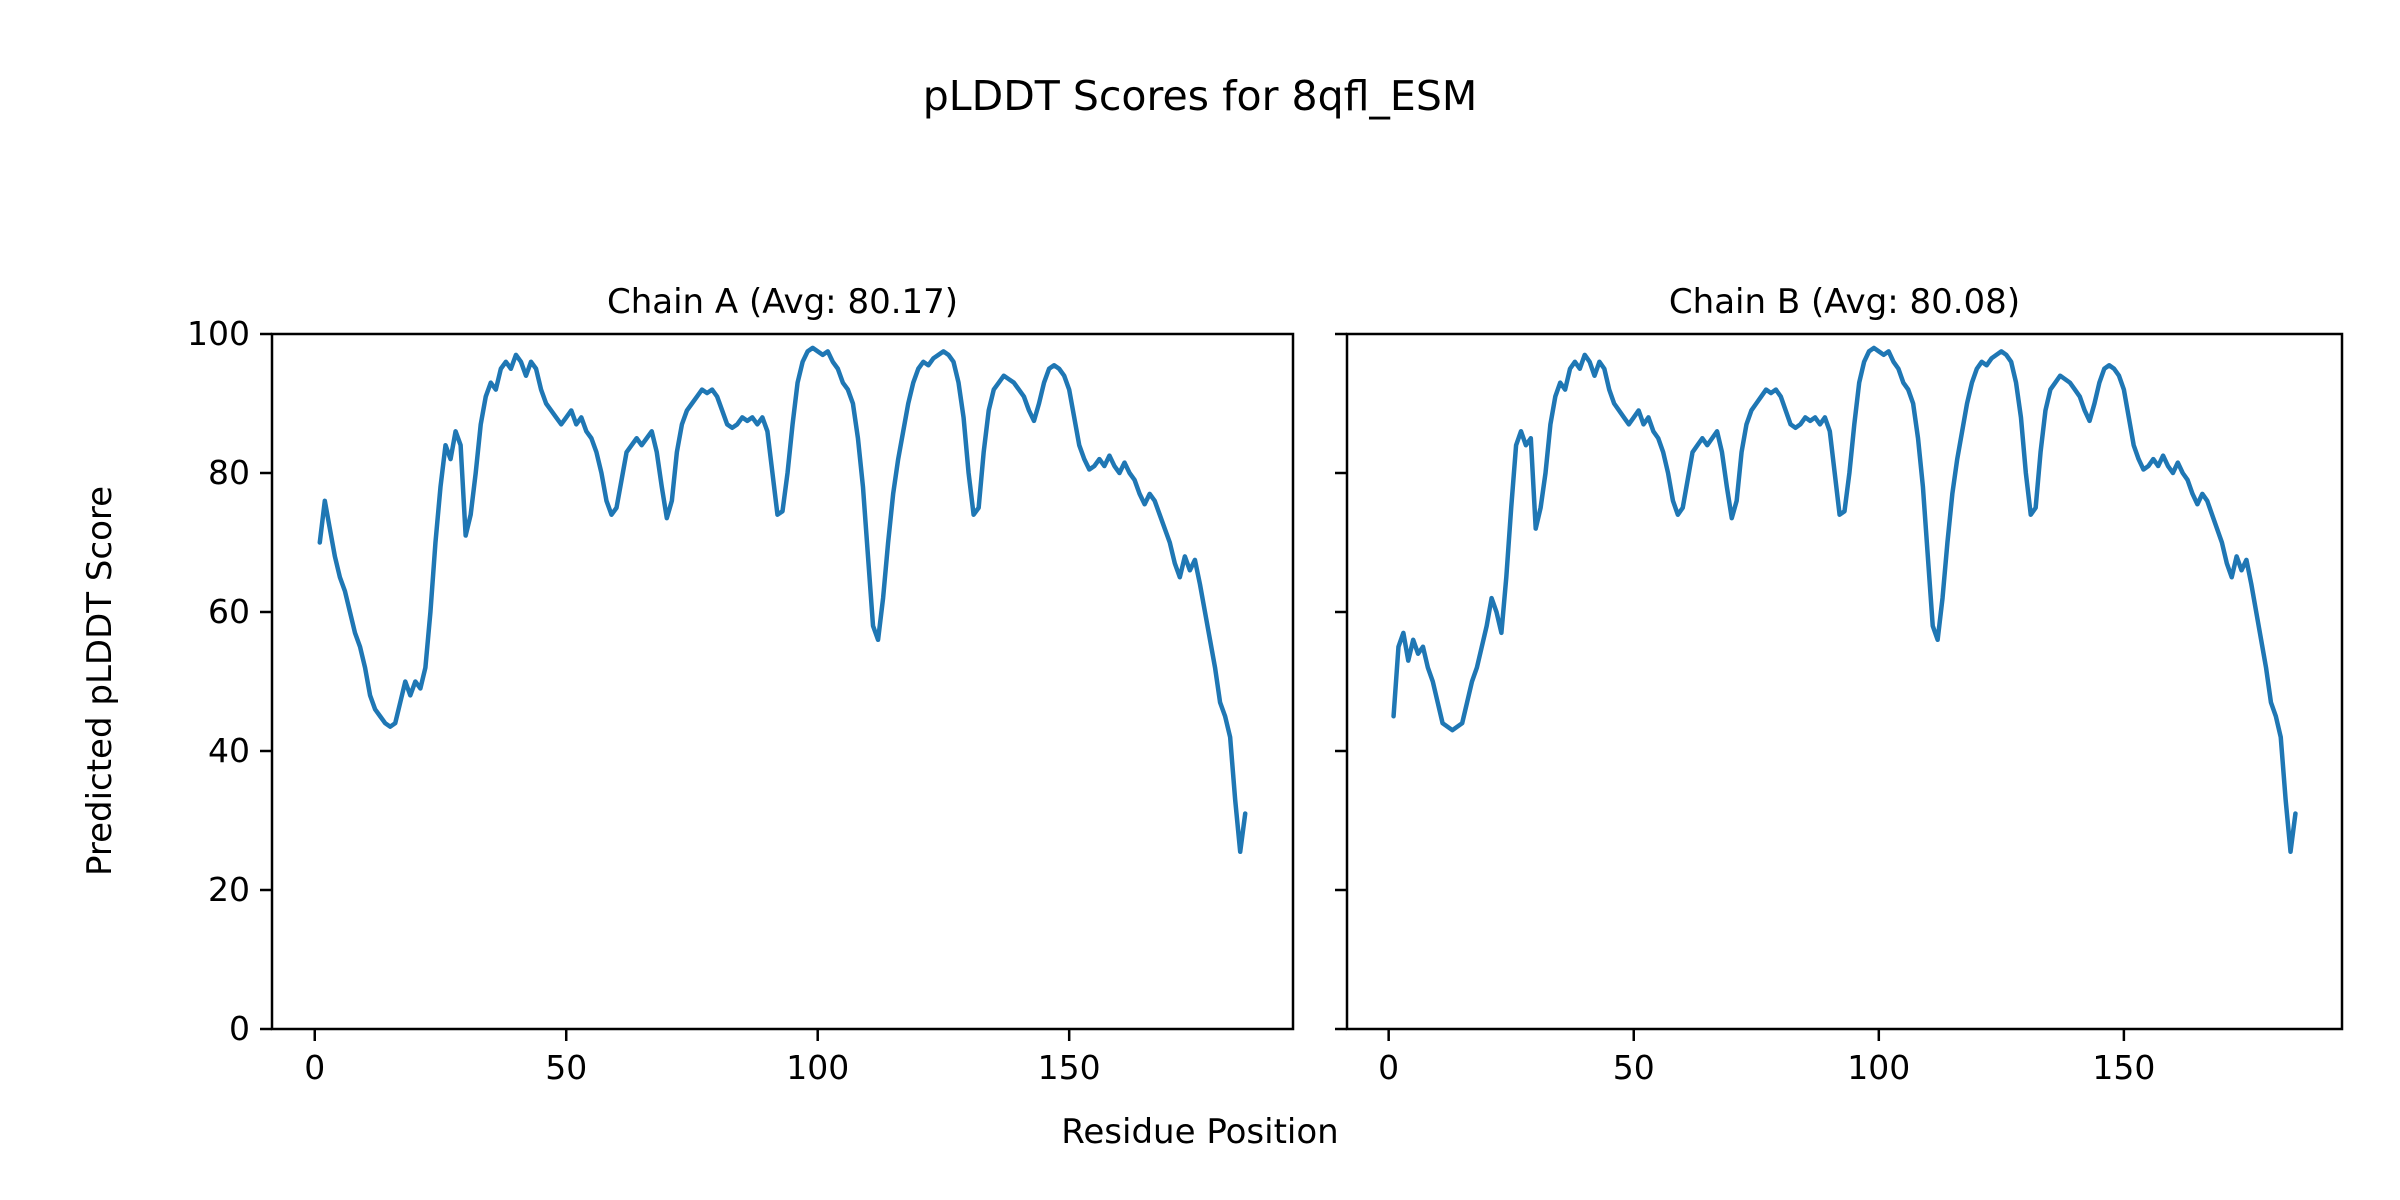 The image size is (2400, 1200). Describe the element at coordinates (229, 611) in the screenshot. I see `y-tick-label: 60` at that location.